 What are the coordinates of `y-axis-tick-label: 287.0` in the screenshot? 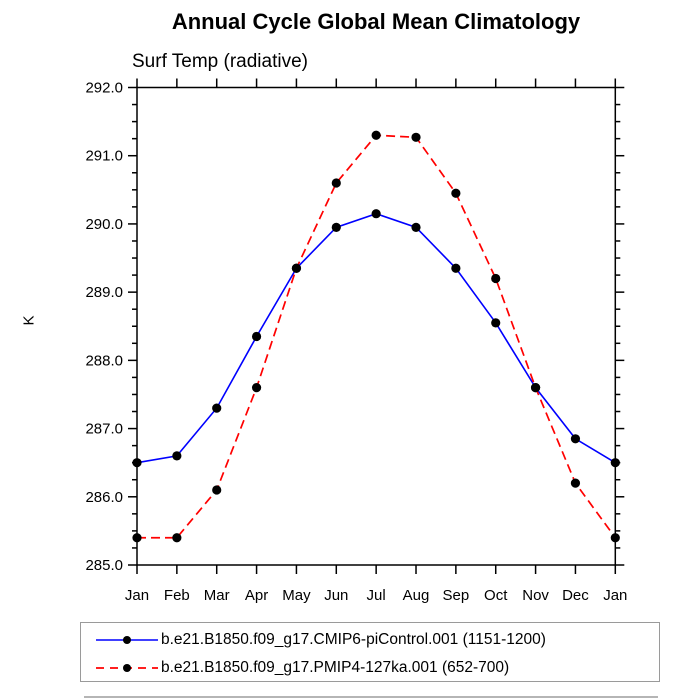 It's located at (104, 429).